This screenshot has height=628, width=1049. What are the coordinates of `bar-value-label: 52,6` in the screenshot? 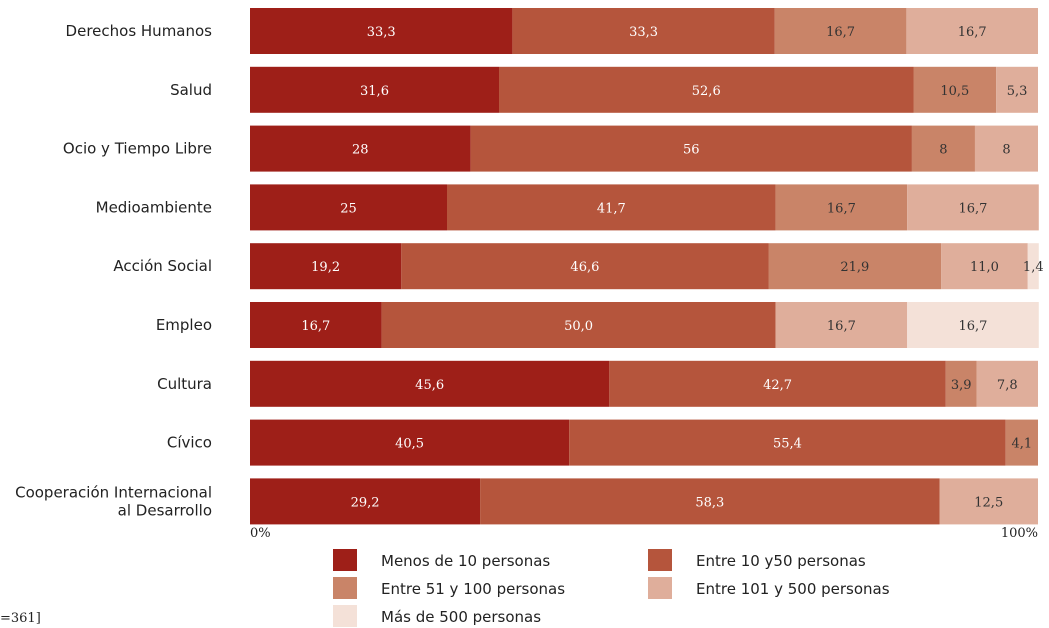 It's located at (706, 91).